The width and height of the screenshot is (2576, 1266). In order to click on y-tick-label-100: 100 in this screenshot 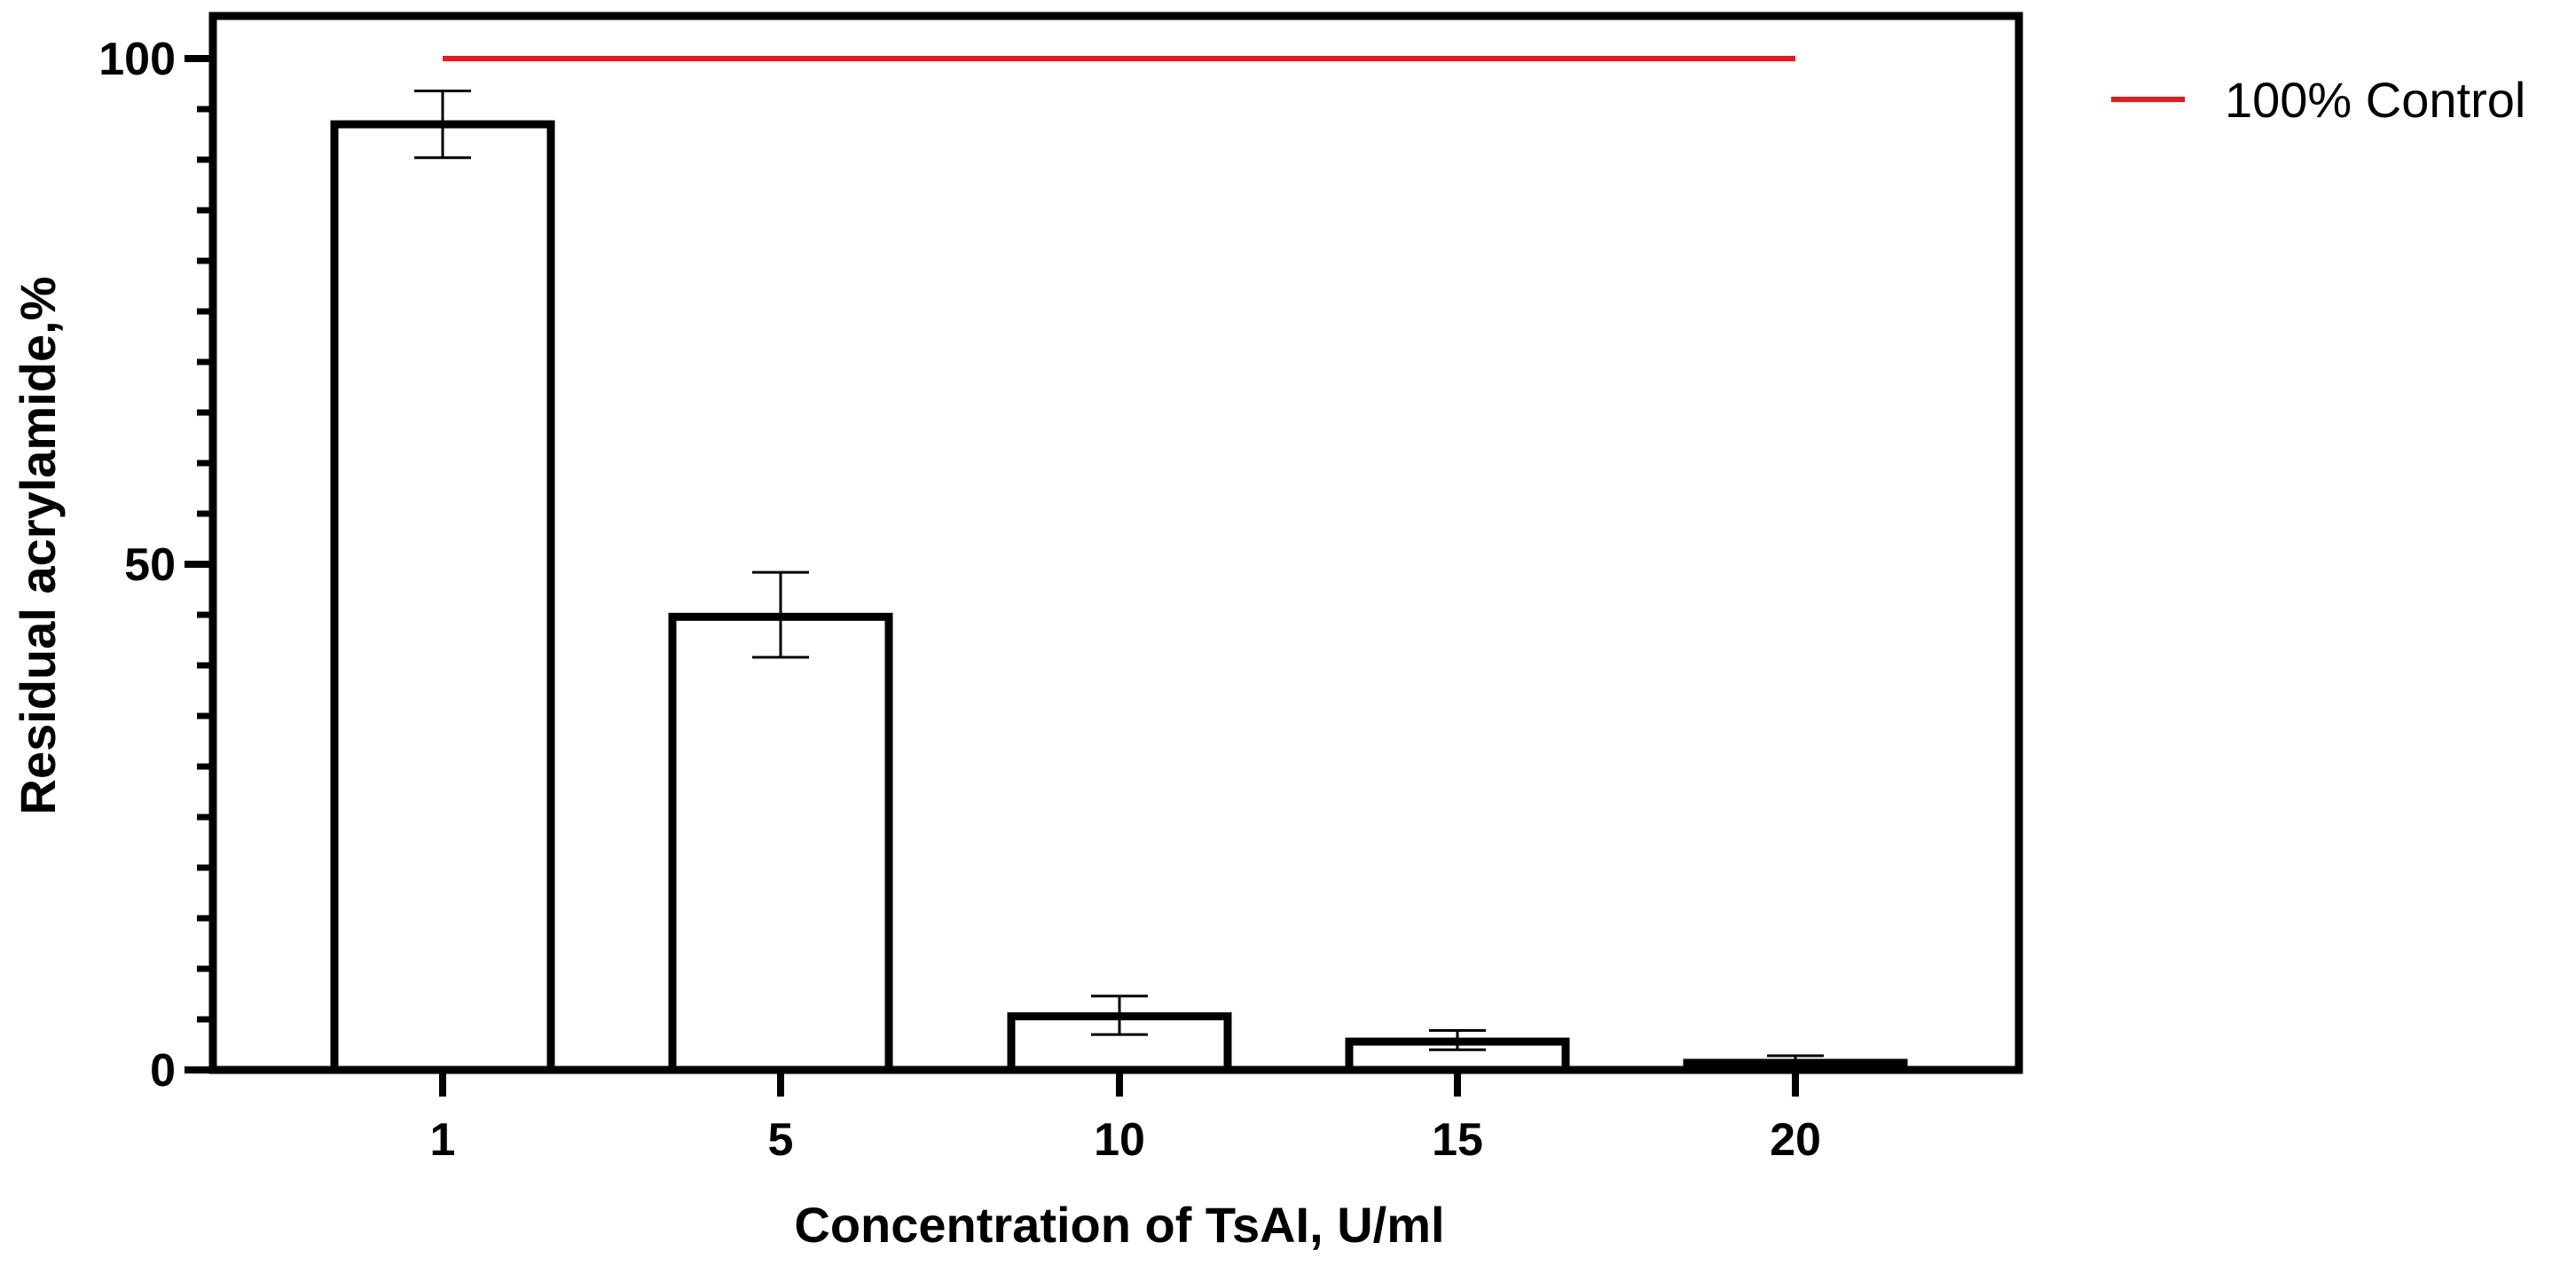, I will do `click(137, 59)`.